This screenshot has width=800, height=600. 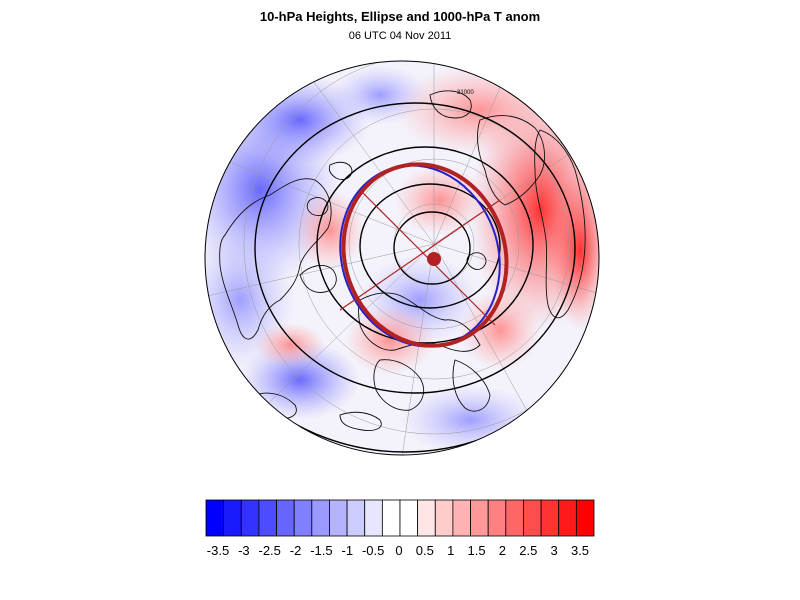 What do you see at coordinates (269, 550) in the screenshot?
I see `colorbar-tick-label: -2.5` at bounding box center [269, 550].